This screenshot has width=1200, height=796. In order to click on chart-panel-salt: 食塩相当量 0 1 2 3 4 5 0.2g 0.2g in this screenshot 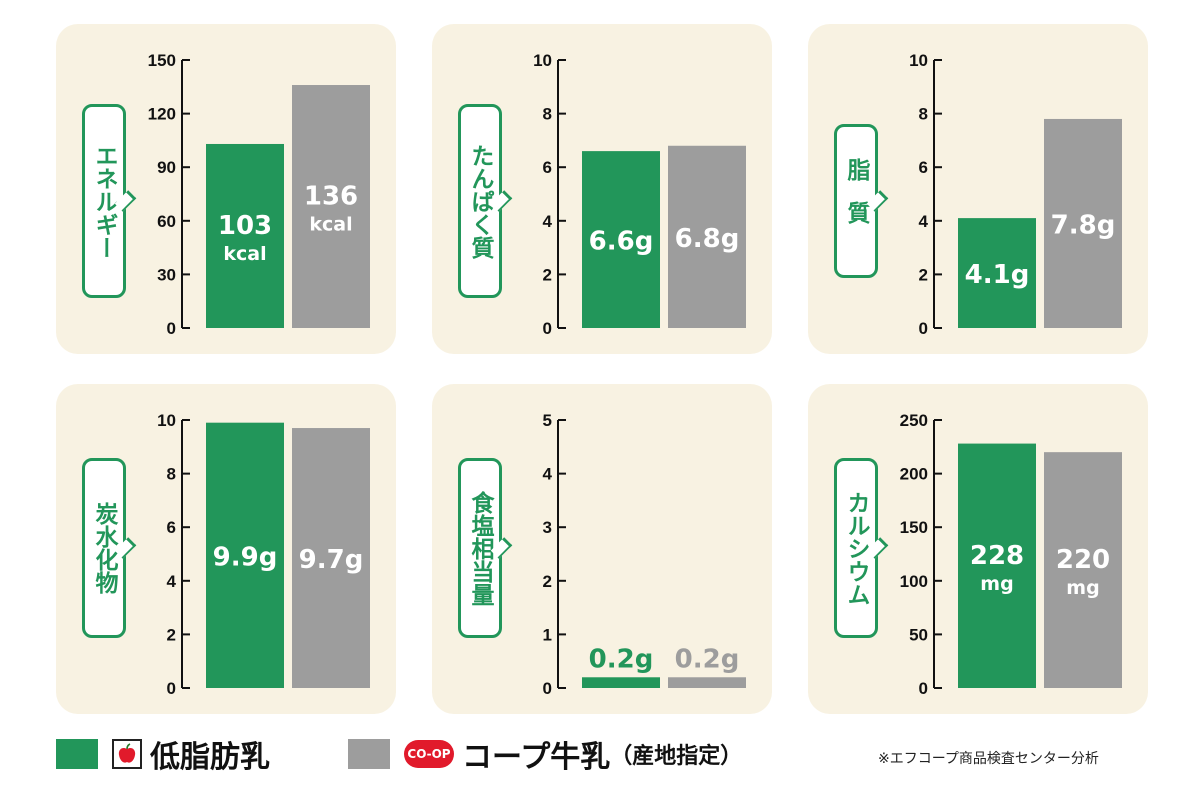, I will do `click(602, 549)`.